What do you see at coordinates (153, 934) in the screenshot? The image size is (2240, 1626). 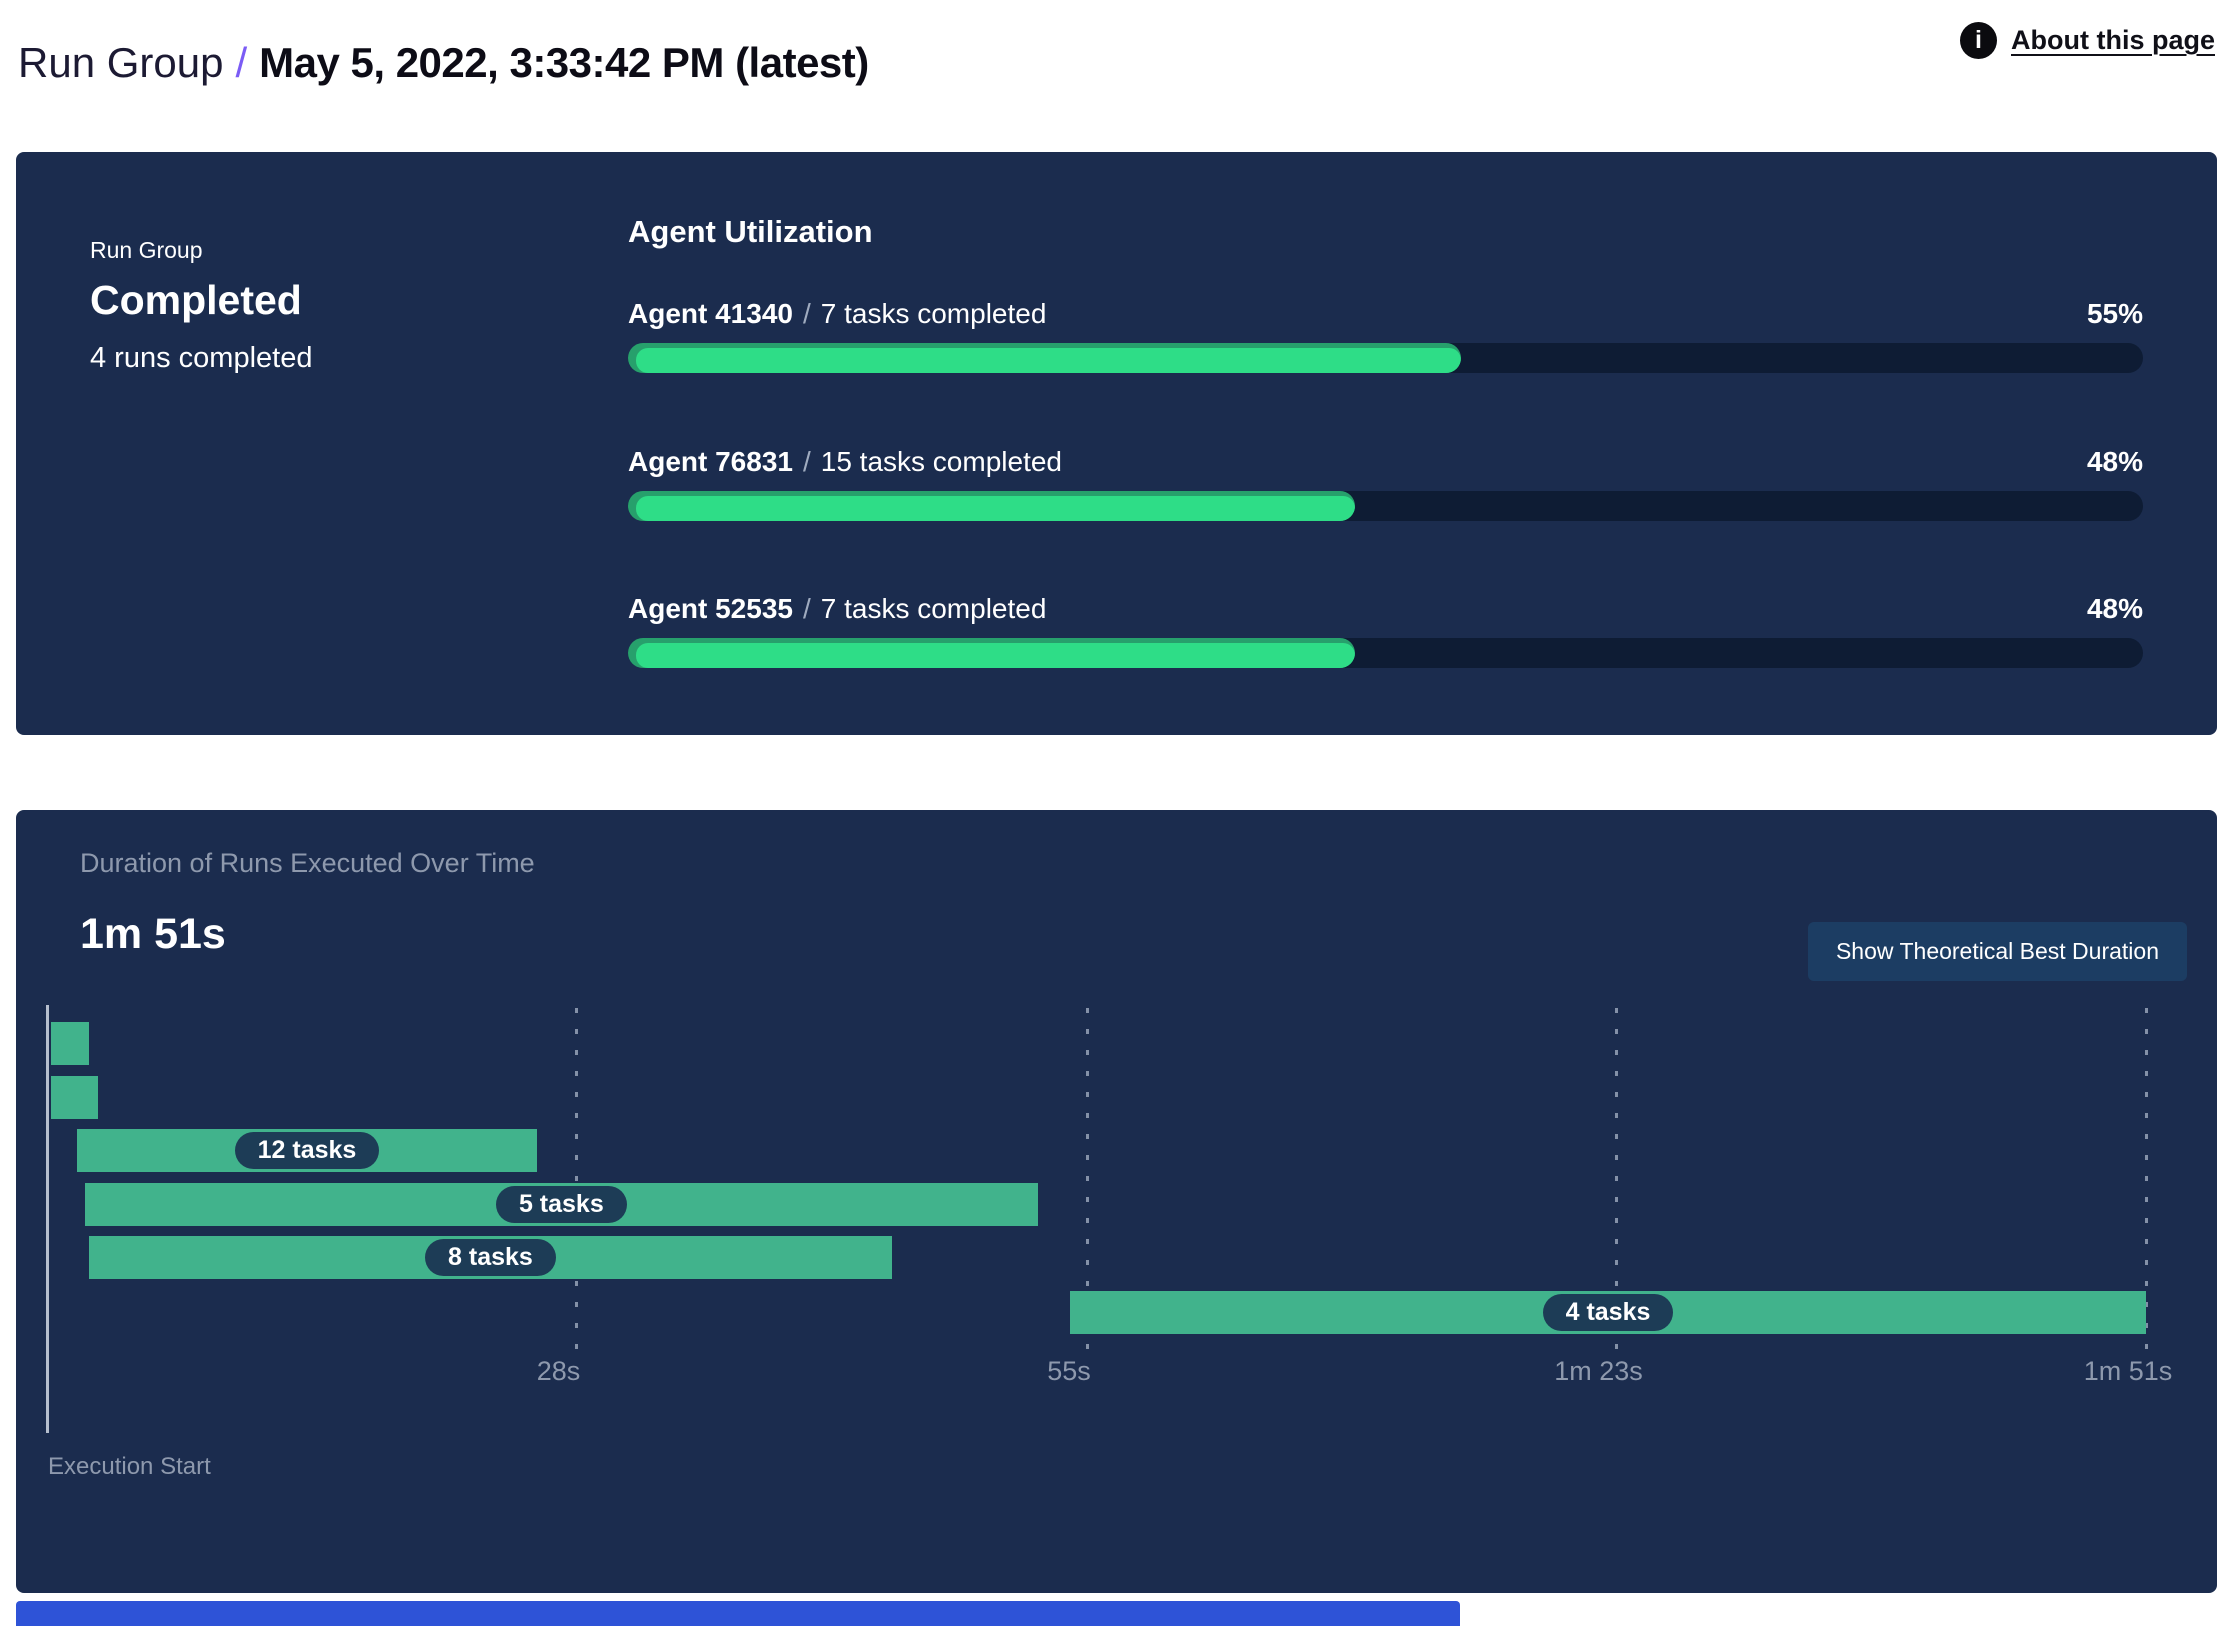 I see `total-duration-value: 1m 51s` at bounding box center [153, 934].